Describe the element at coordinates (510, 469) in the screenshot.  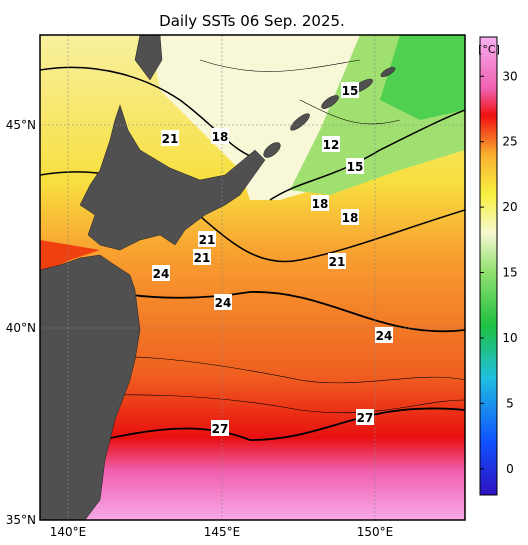
I see `colorbar-tick-label: 0` at that location.